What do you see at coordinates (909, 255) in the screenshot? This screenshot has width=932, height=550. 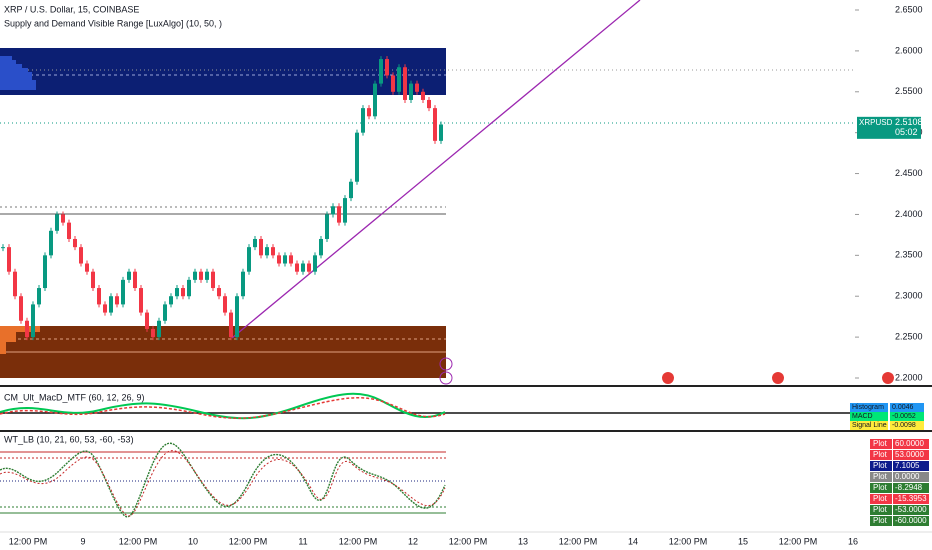 I see `y-tick-label: 2.3500` at bounding box center [909, 255].